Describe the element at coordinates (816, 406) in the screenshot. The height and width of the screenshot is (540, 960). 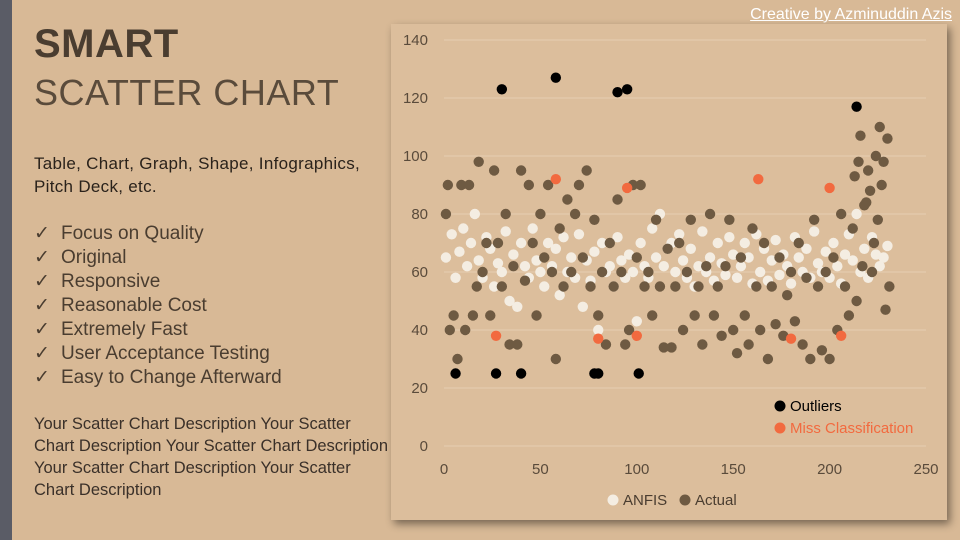
I see `legend-label: Outliers` at that location.